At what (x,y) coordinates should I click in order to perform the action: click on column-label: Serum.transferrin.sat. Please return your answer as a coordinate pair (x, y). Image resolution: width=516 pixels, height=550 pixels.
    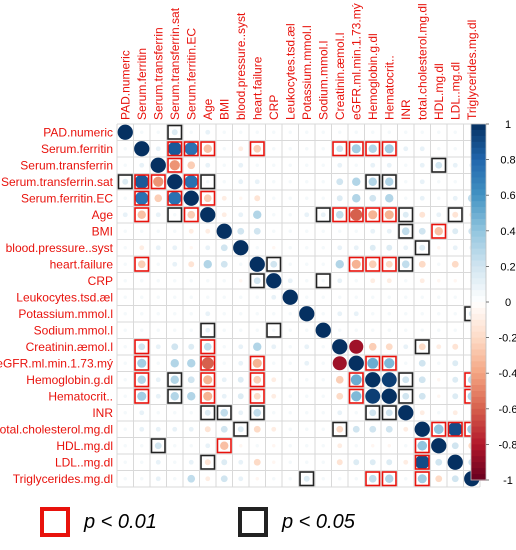
    Looking at the image, I should click on (175, 63).